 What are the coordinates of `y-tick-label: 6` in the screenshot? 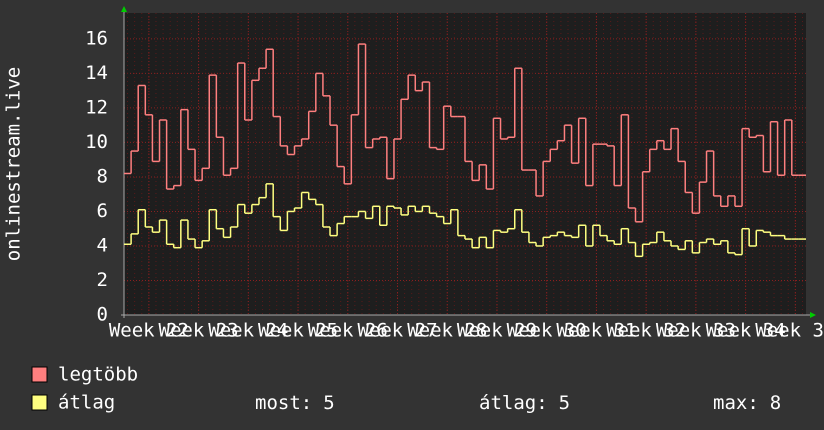 It's located at (102, 211).